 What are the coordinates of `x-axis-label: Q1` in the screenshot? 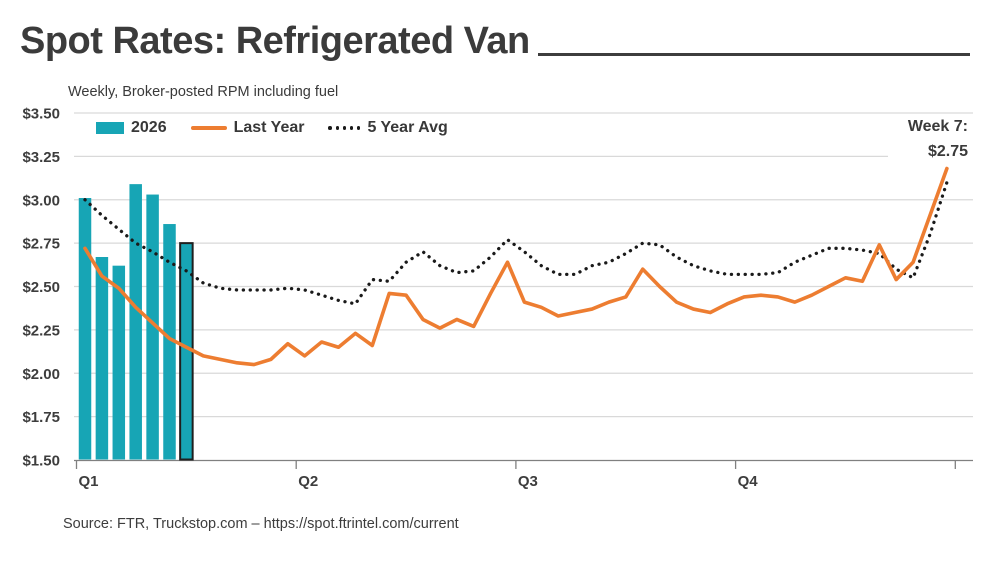 It's located at (88, 481).